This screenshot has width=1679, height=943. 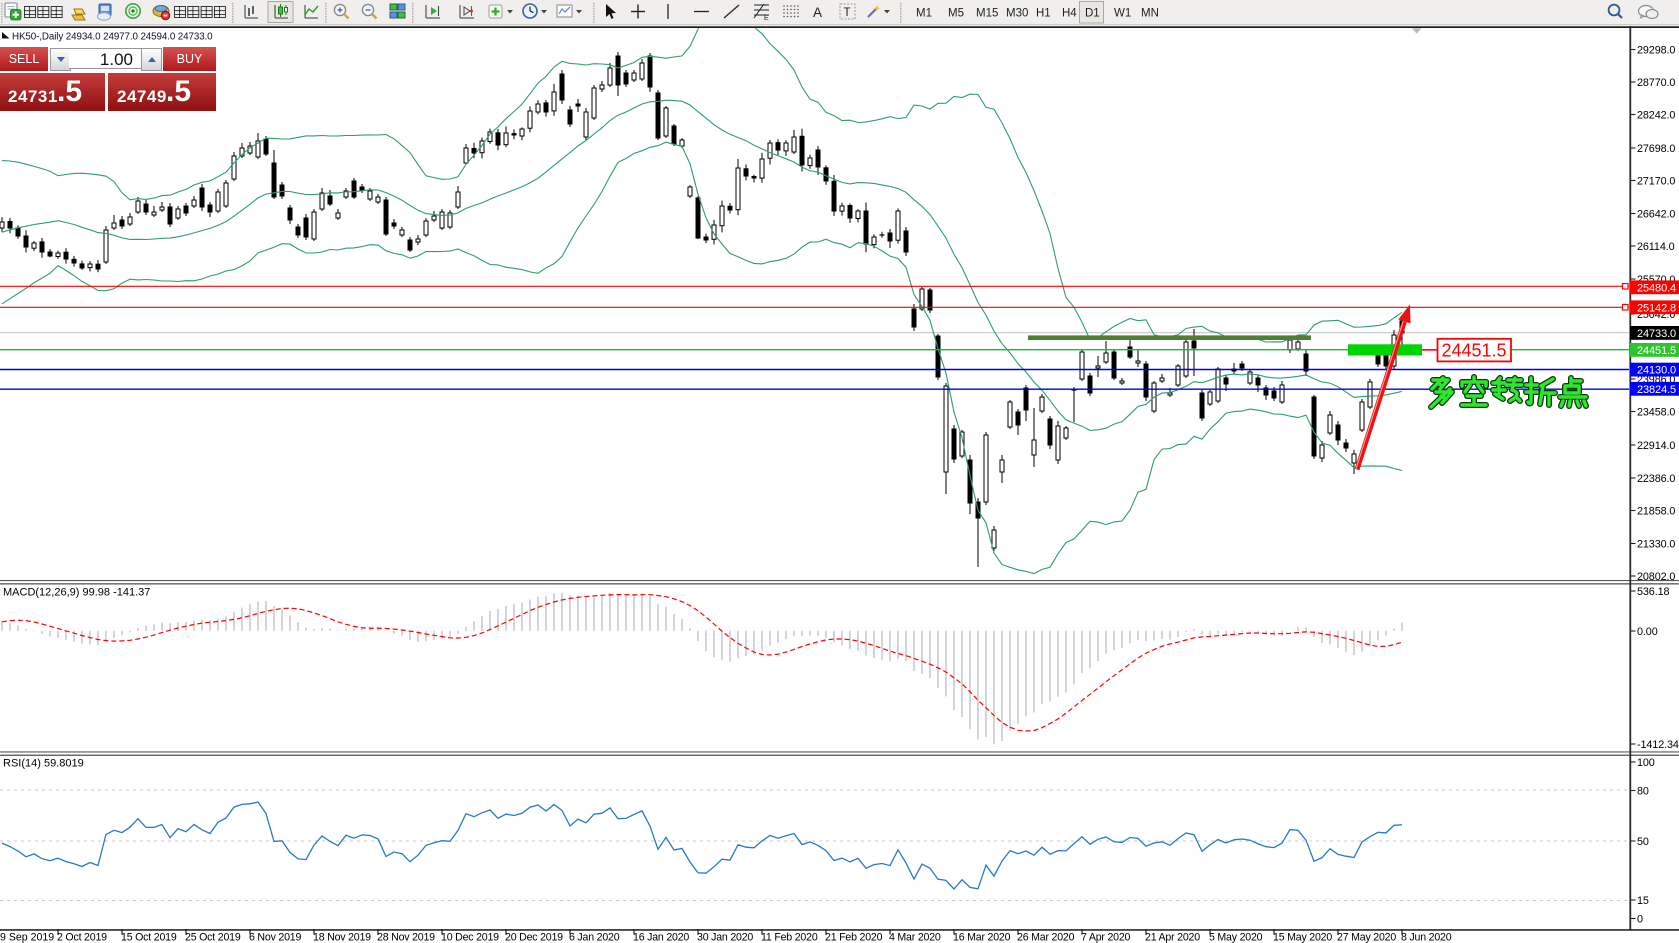 I want to click on svg-text: 25 Oct 2019, so click(x=213, y=937).